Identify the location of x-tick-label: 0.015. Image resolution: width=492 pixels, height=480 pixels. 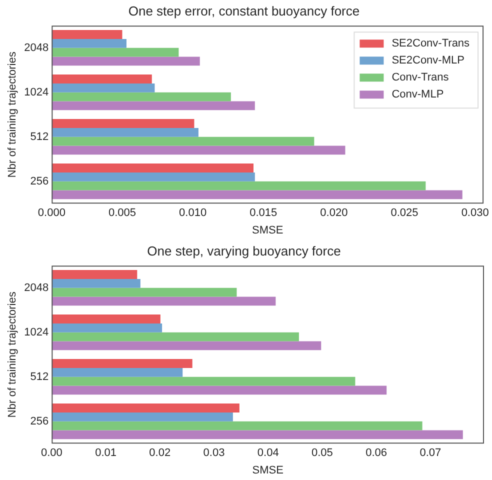
(264, 213).